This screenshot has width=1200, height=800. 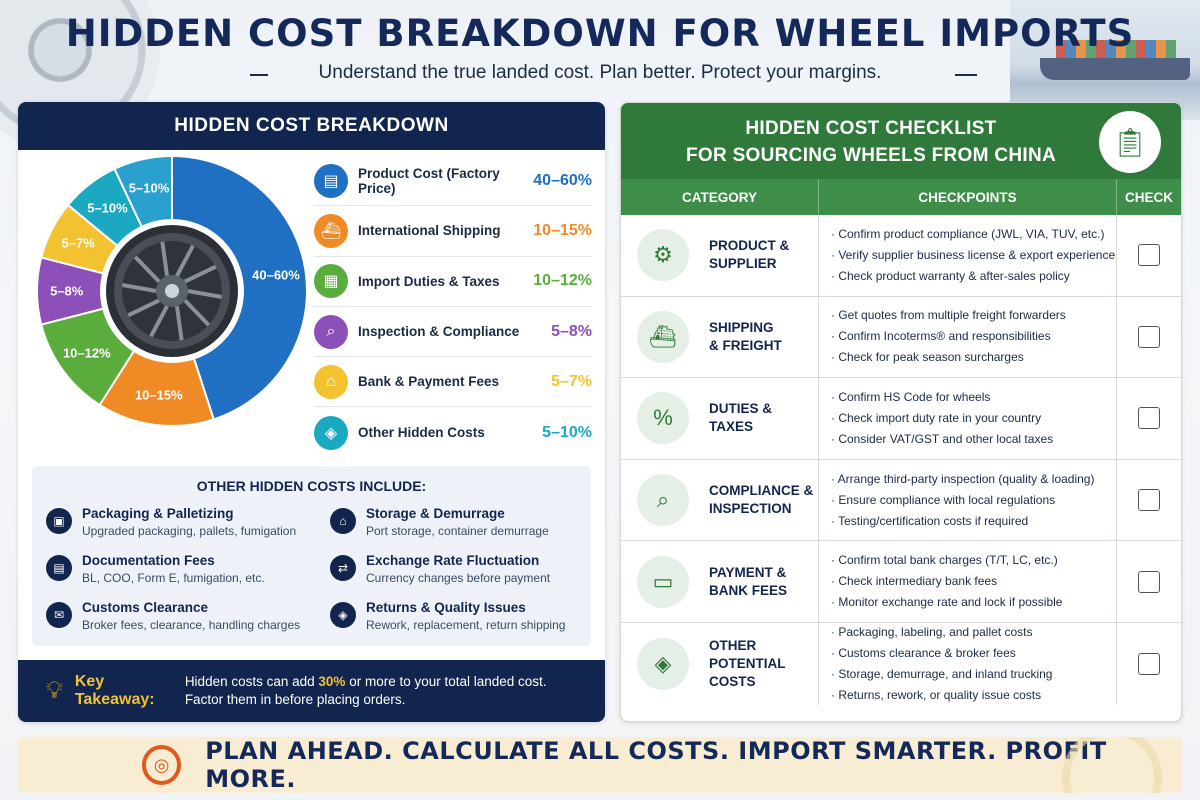 What do you see at coordinates (942, 438) in the screenshot?
I see `checkpoint-item: · Consider VAT/GST and other local taxes` at bounding box center [942, 438].